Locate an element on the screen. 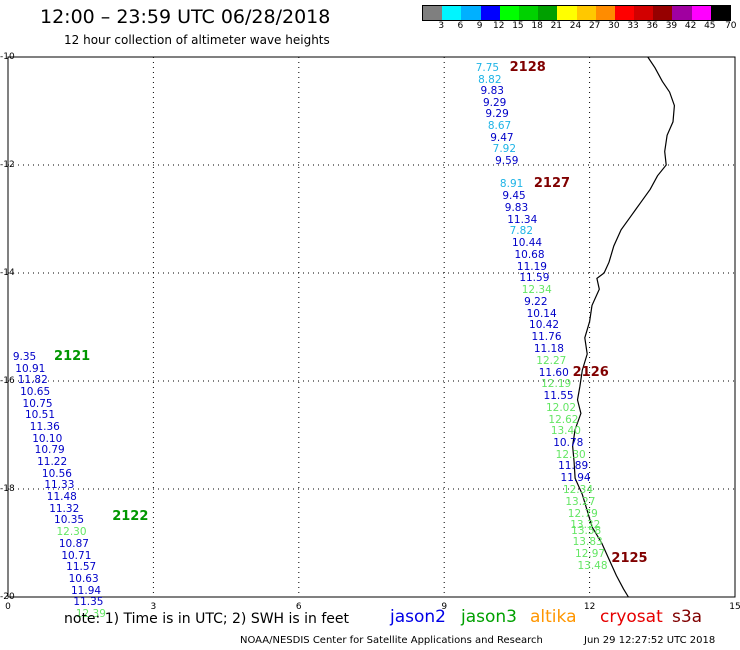 The height and width of the screenshot is (650, 740). color-scale-legend is located at coordinates (576, 13).